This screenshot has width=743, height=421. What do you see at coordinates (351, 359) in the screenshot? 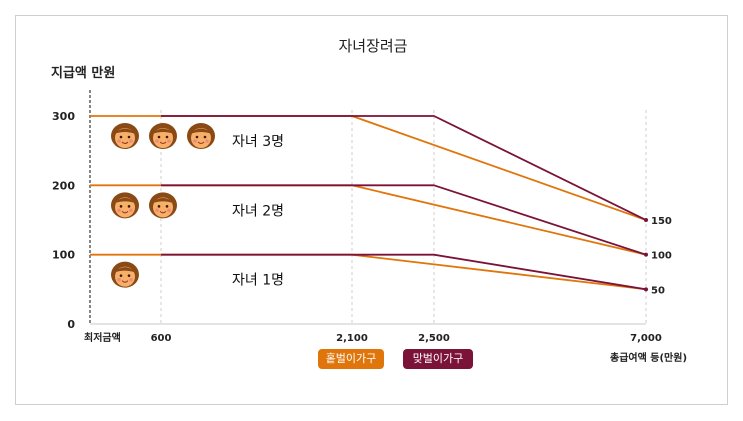
I see `legend-single-income: 홑벌이가구` at bounding box center [351, 359].